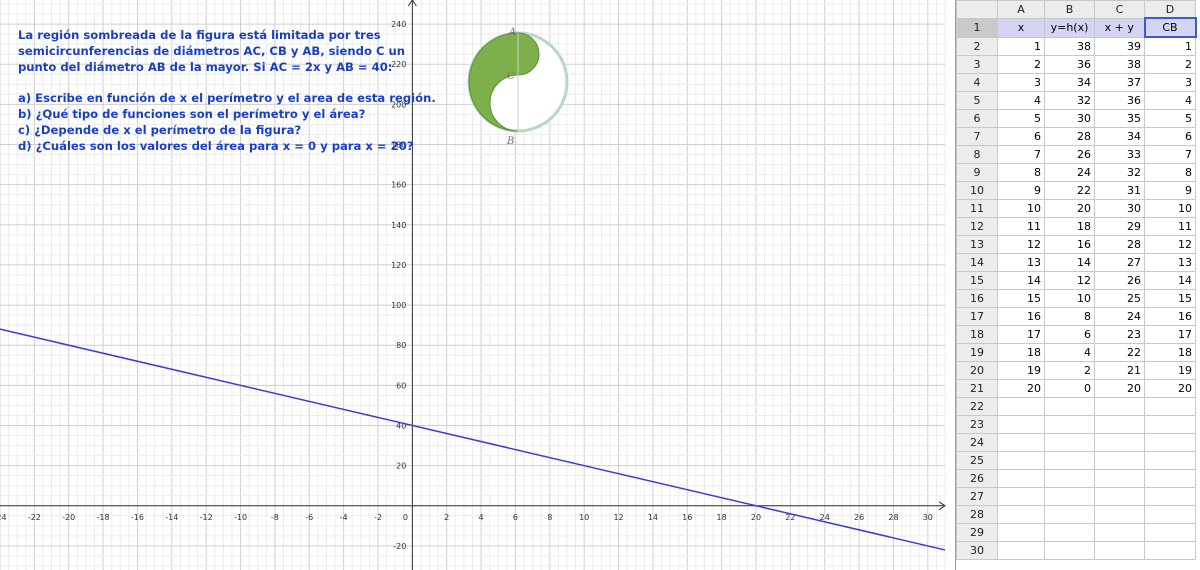 The height and width of the screenshot is (570, 1200). What do you see at coordinates (1069, 27) in the screenshot?
I see `header-cell: y=h(x)` at bounding box center [1069, 27].